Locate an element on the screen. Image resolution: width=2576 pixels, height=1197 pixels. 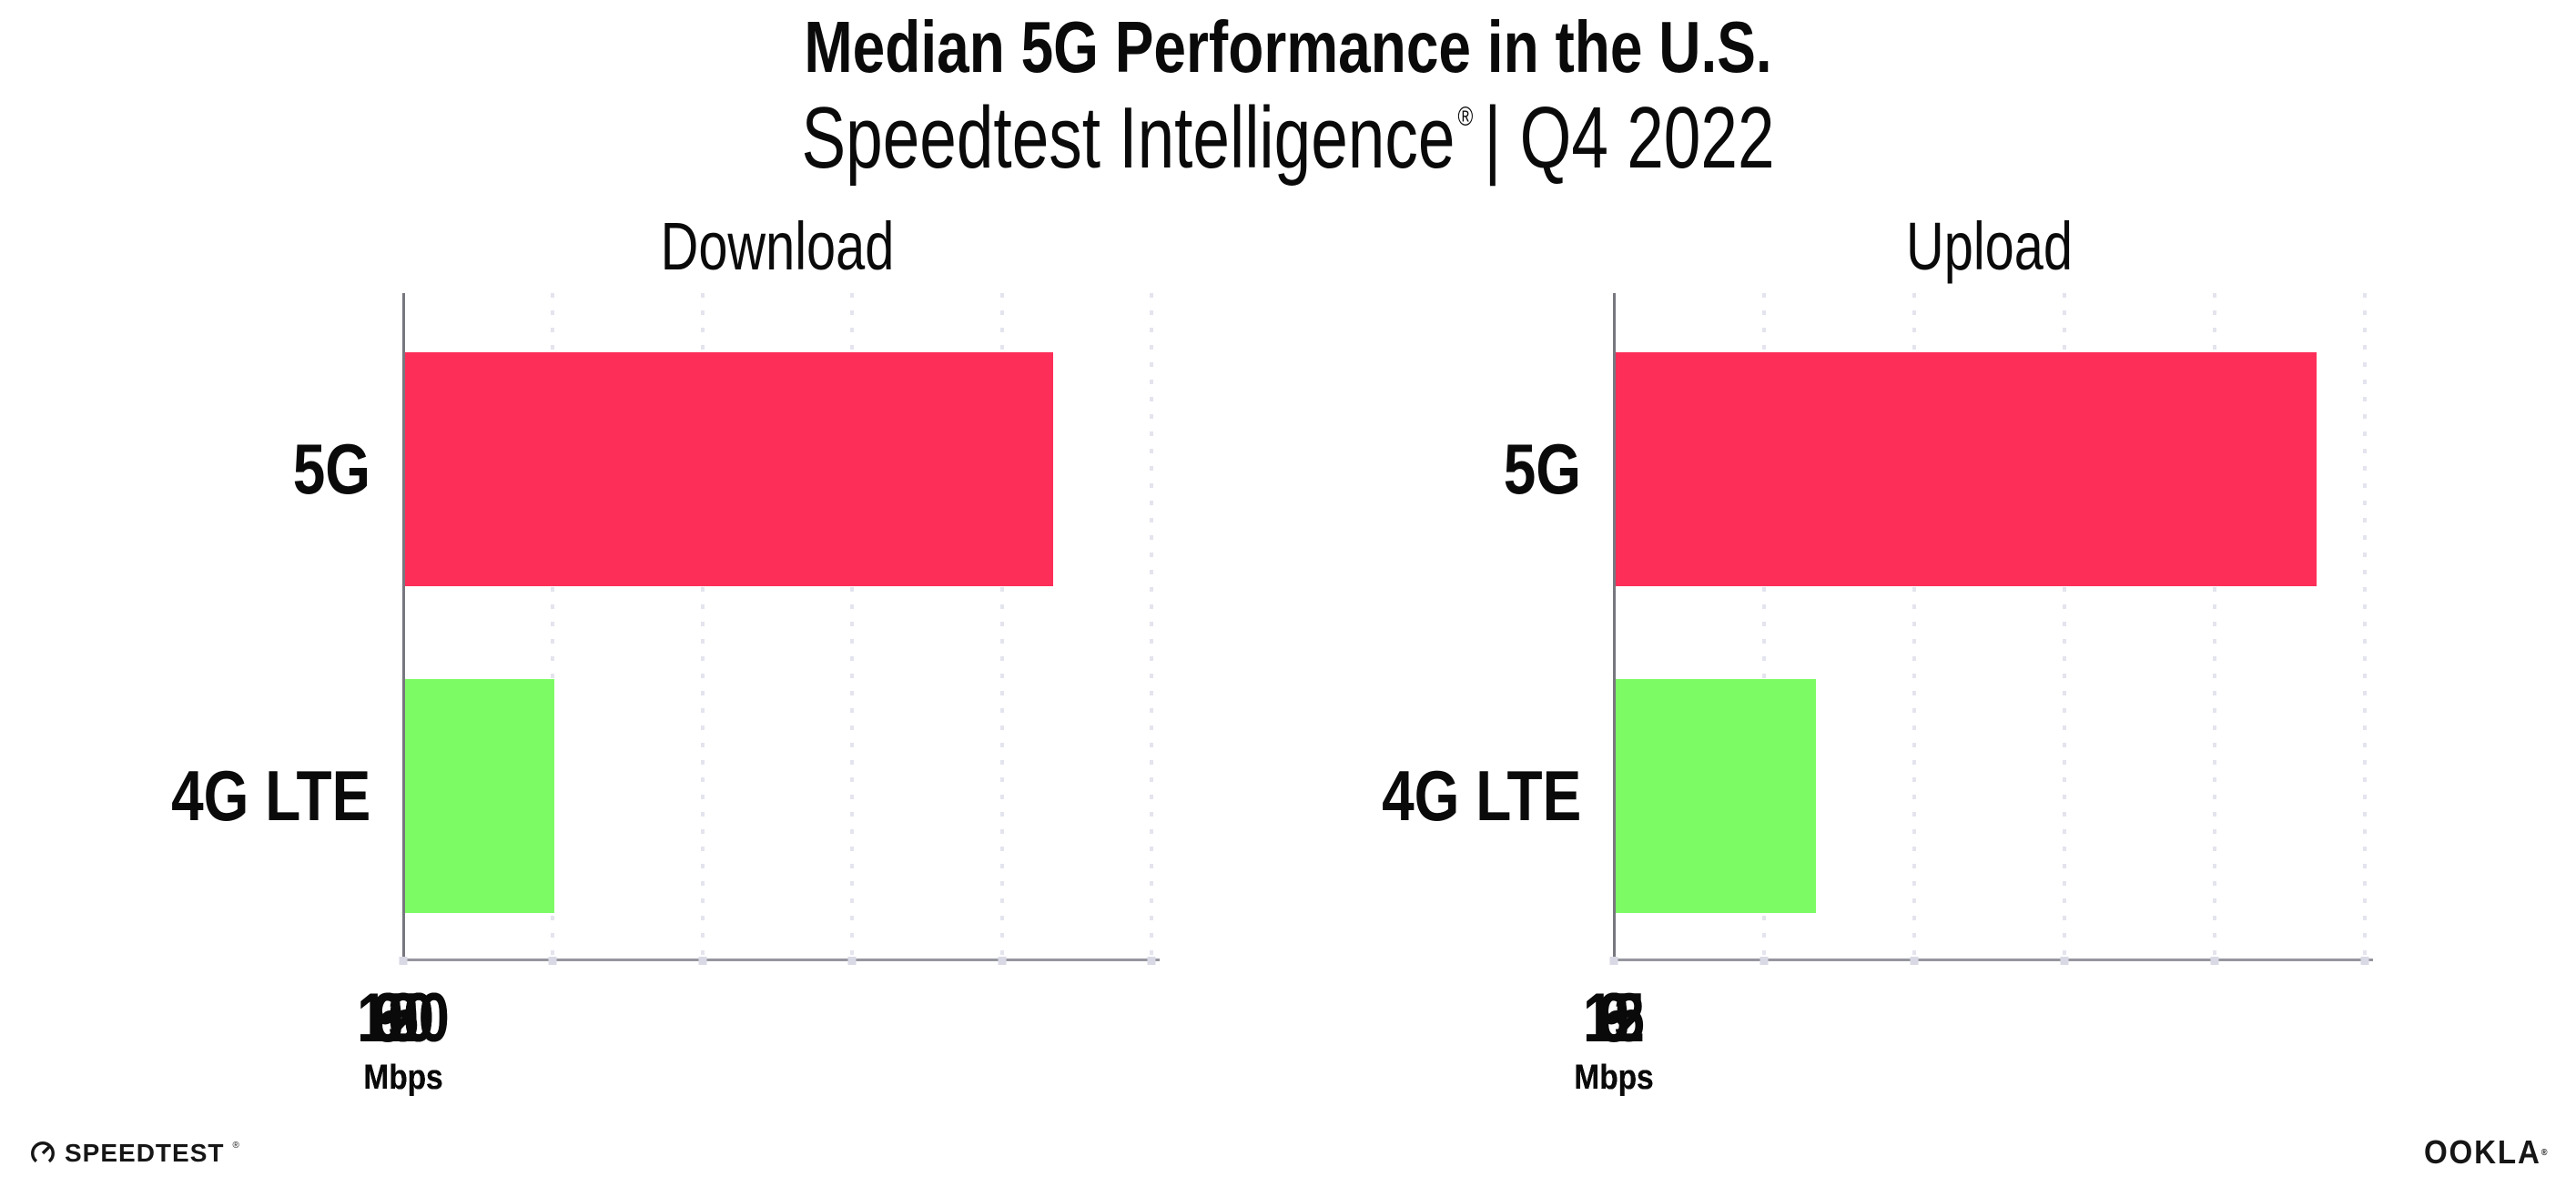
tick-label-9: 9 Mbps is located at coordinates (1613, 1038).